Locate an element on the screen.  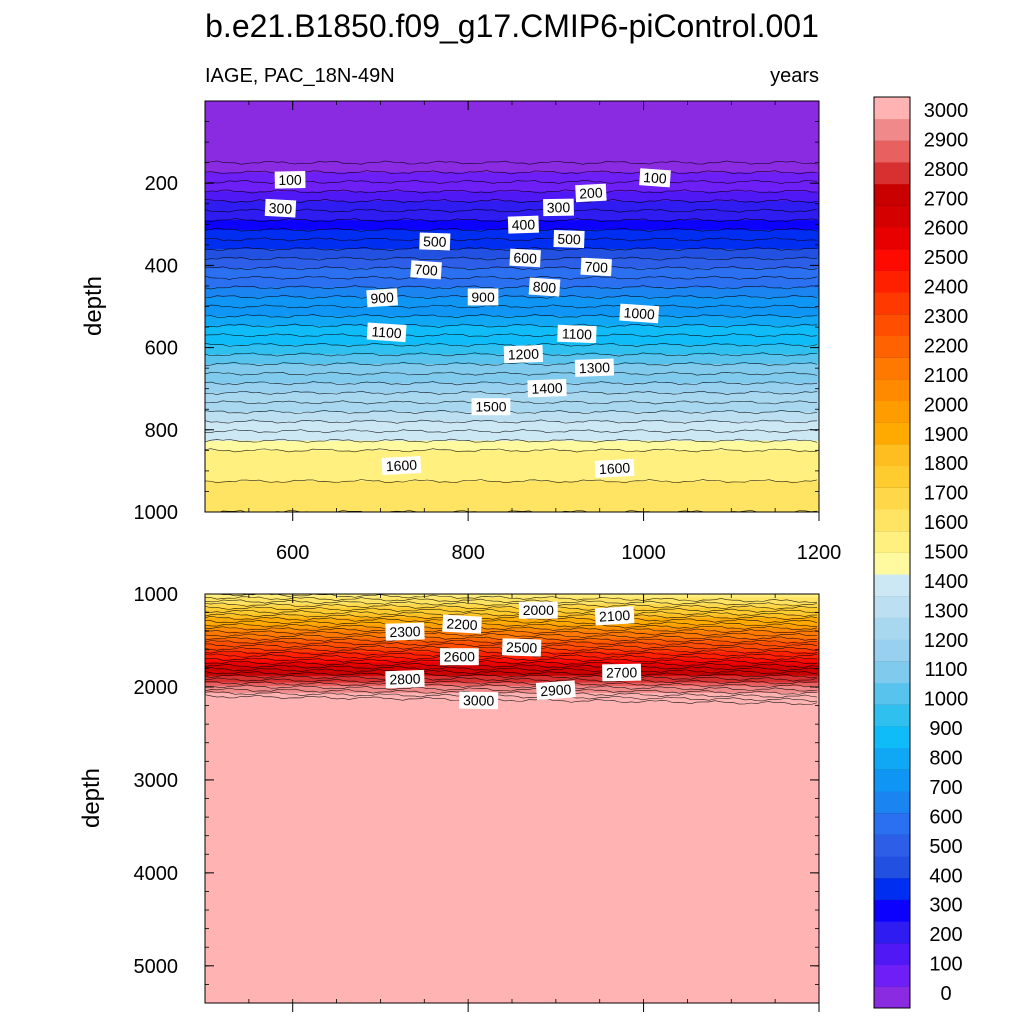
colorbar-tick-label: 200 is located at coordinates (945, 935).